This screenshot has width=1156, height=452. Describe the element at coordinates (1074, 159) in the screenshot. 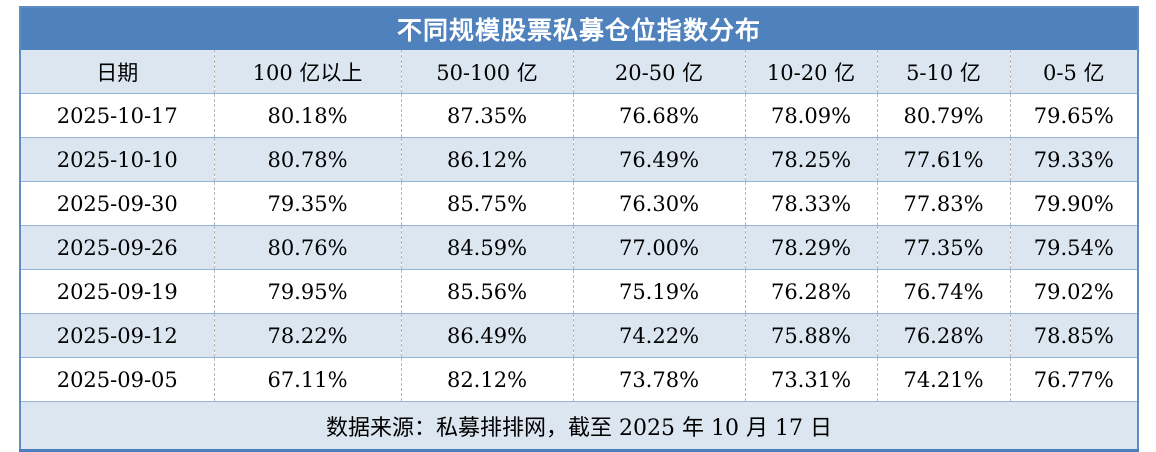

I see `value-cell: 79.33%` at that location.